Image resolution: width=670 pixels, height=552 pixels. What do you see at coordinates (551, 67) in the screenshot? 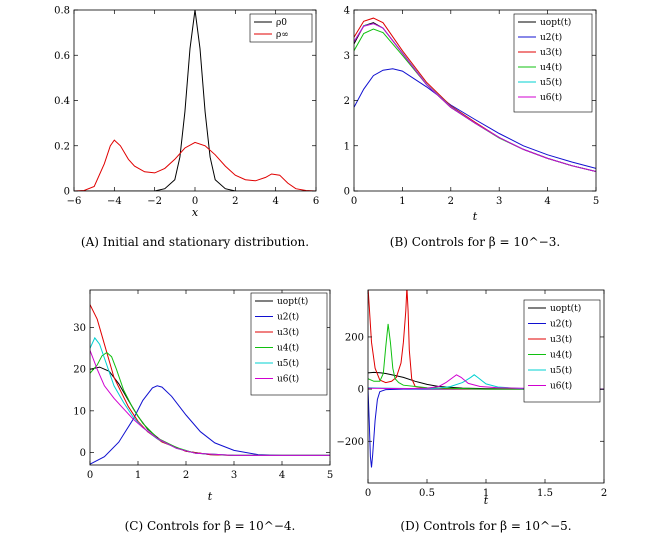
I see `panel-b-legend-label: u4(t)` at bounding box center [551, 67].